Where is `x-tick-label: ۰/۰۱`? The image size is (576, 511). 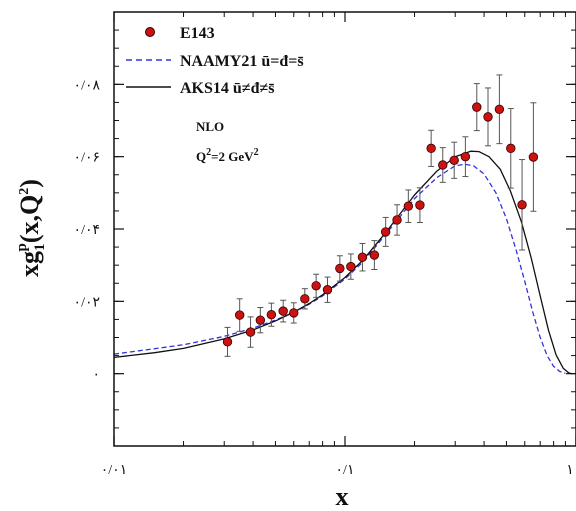
x-tick-label: ۰/۰۱ is located at coordinates (114, 470).